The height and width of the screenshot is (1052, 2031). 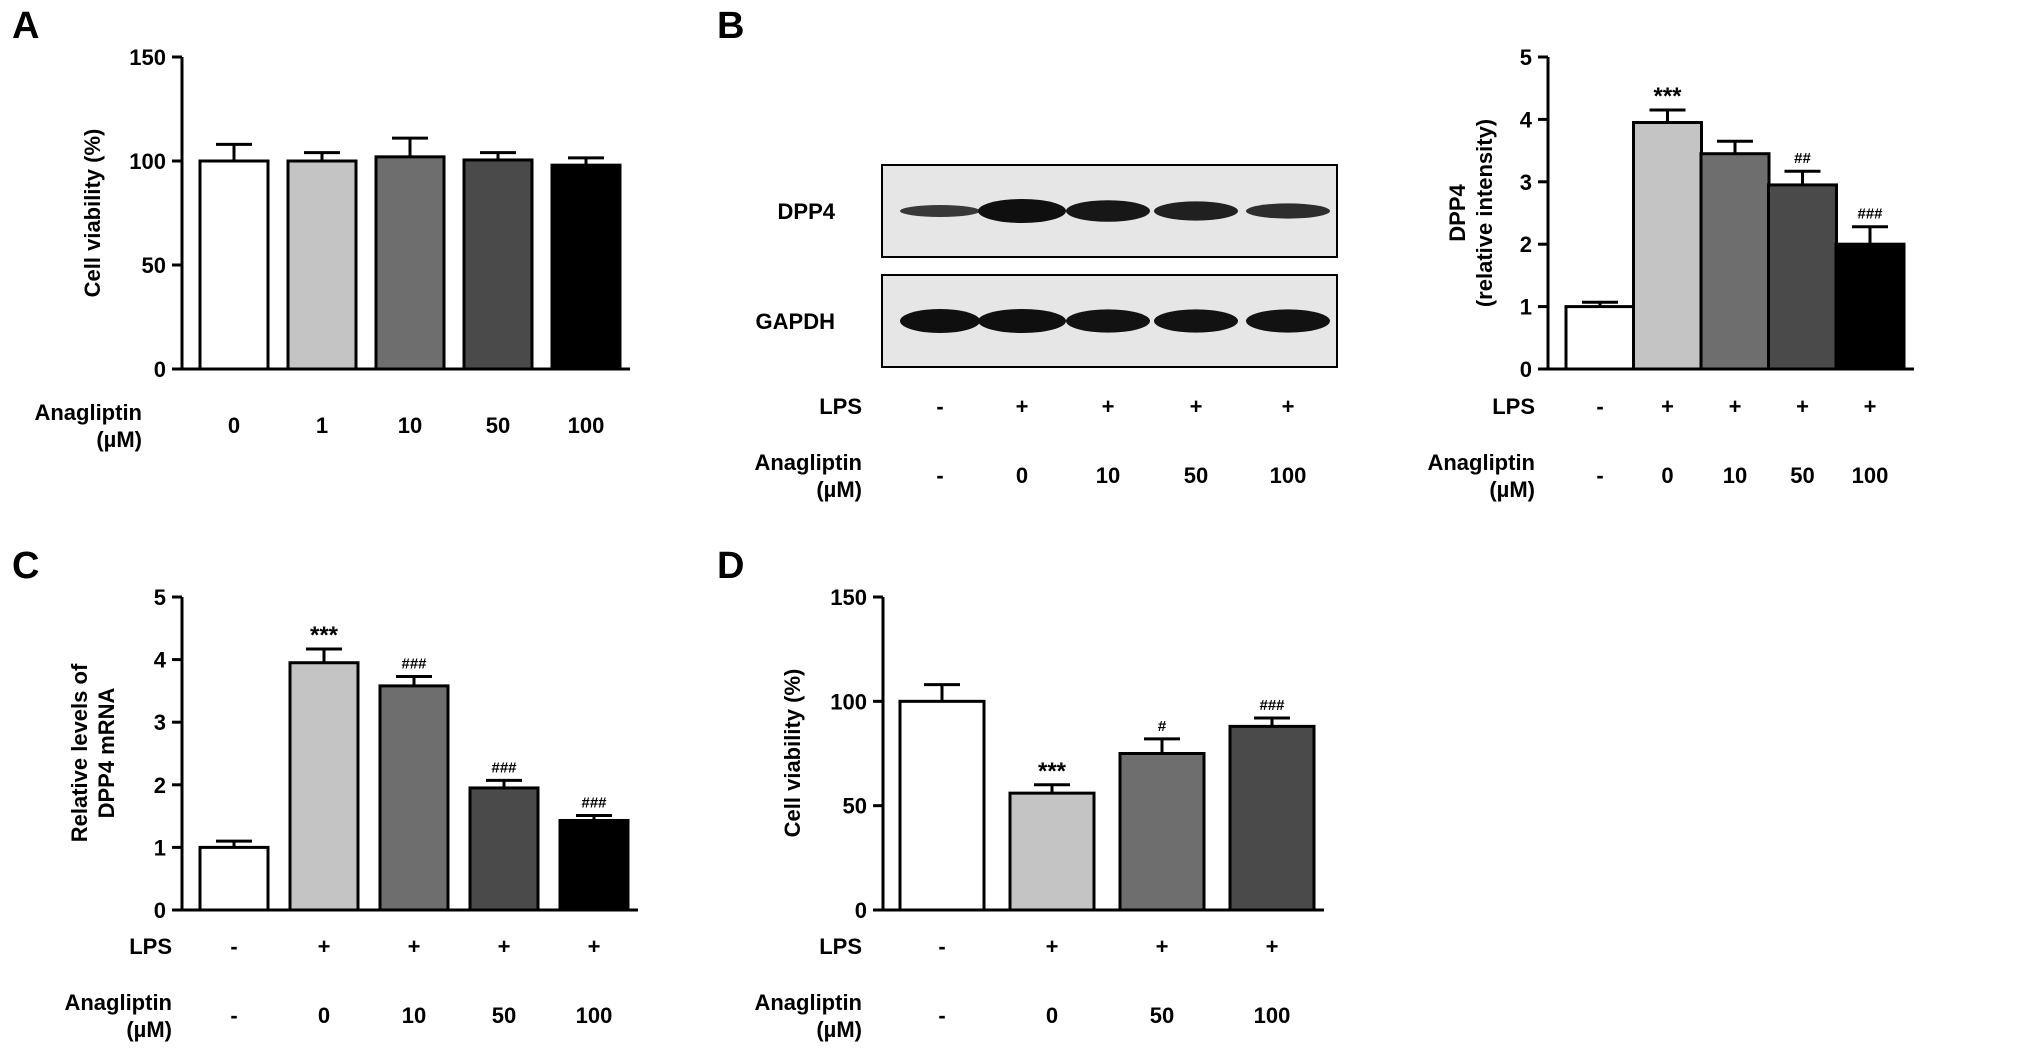 I want to click on row-value: 1, so click(x=322, y=425).